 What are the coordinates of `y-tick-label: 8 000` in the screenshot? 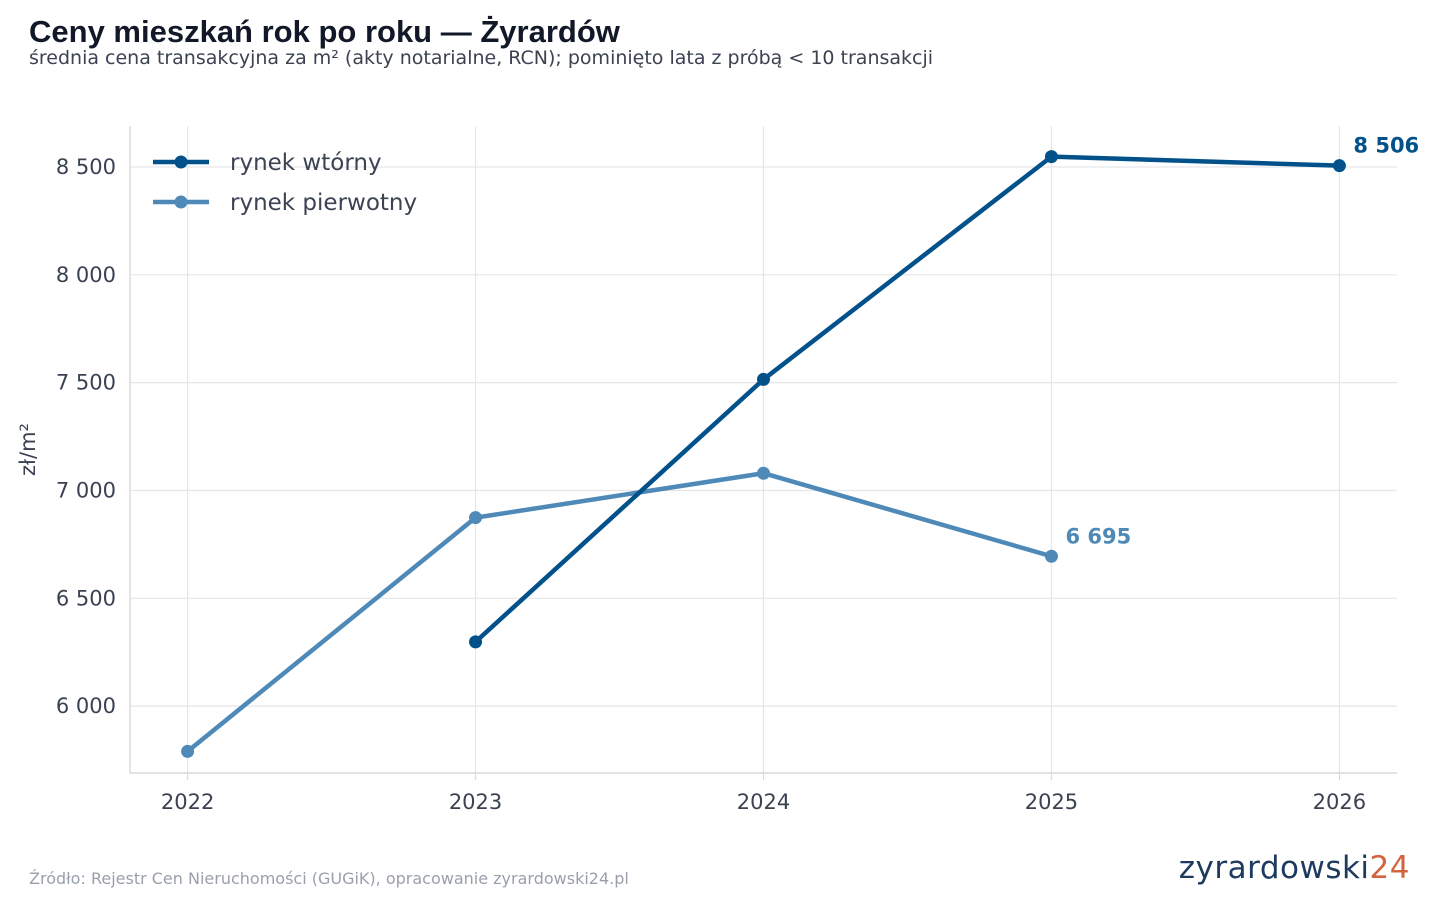 It's located at (86, 275).